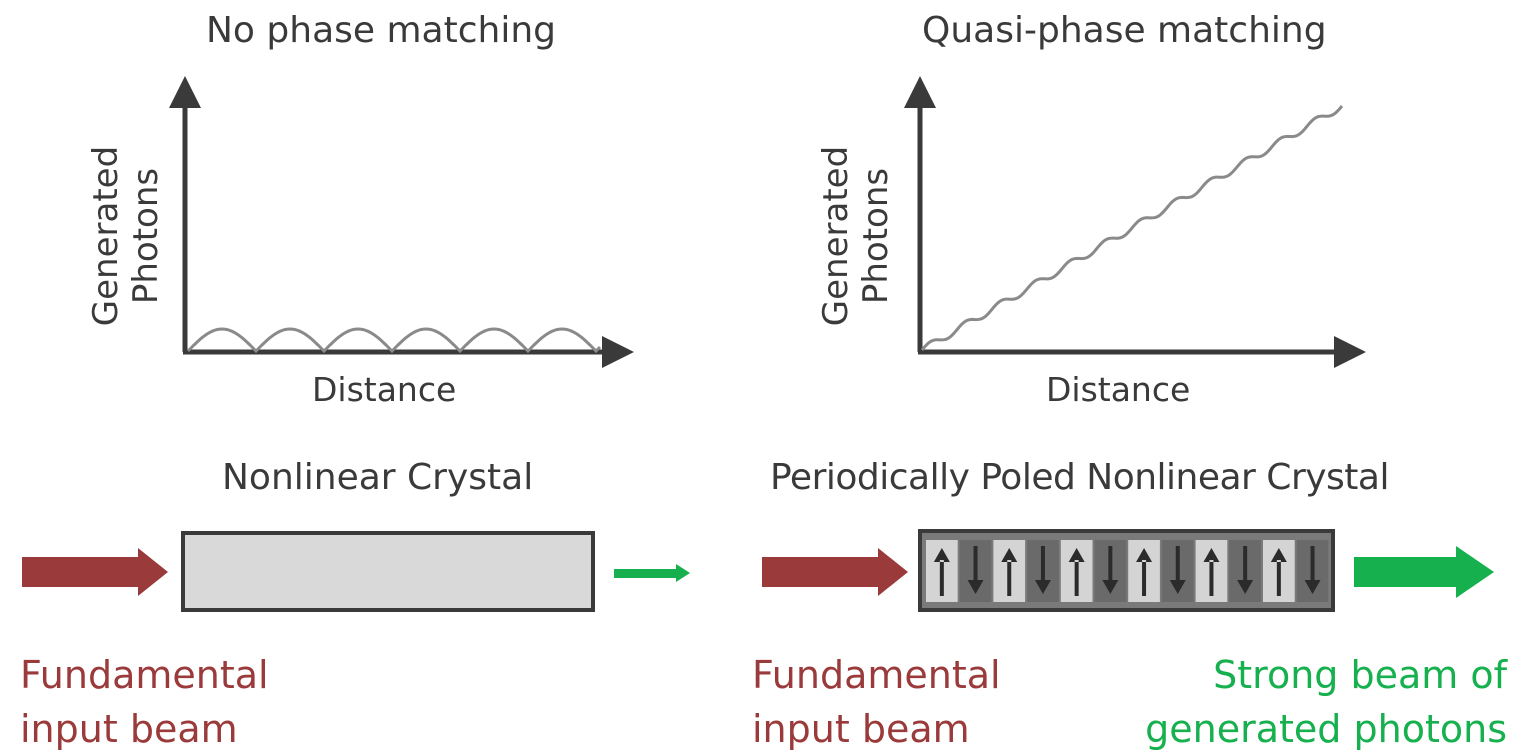 The height and width of the screenshot is (756, 1537). Describe the element at coordinates (144, 702) in the screenshot. I see `left-input-beam-label: Fundamental input beam` at that location.